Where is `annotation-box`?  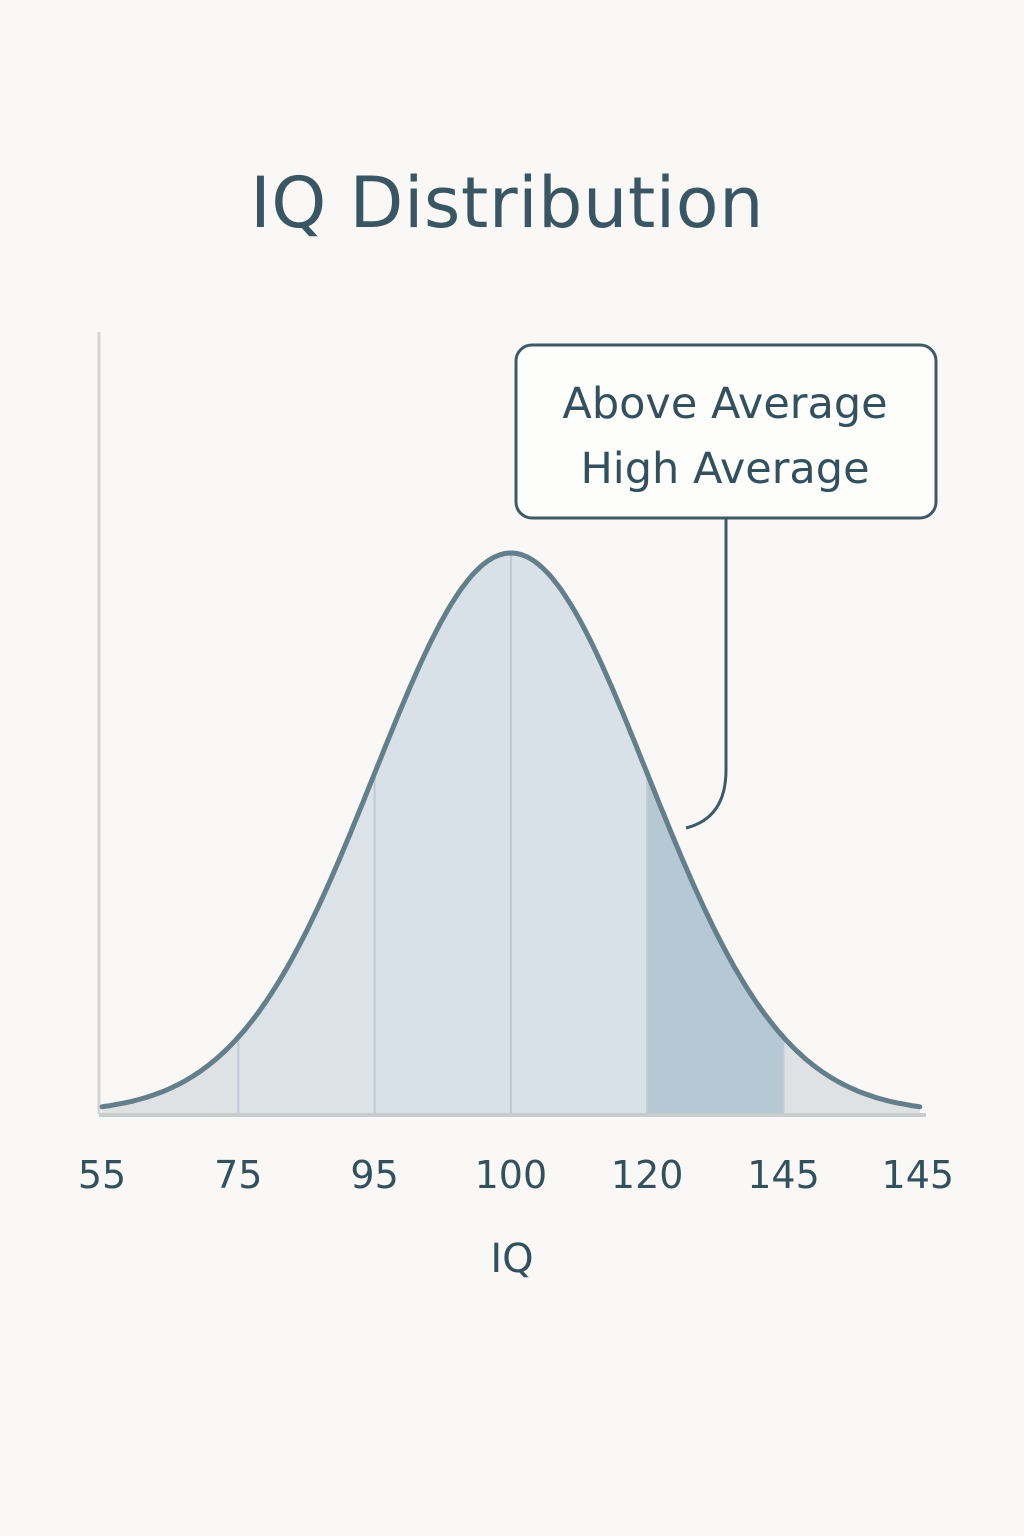 annotation-box is located at coordinates (726, 431).